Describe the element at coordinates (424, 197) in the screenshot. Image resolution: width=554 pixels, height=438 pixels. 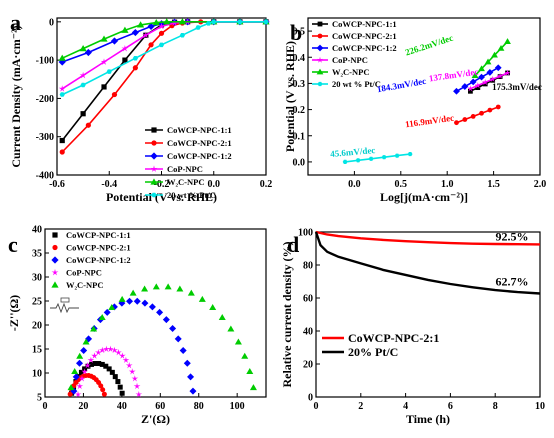
I see `b-x-axis-label: Log[j(mA·cm⁻²)]` at that location.